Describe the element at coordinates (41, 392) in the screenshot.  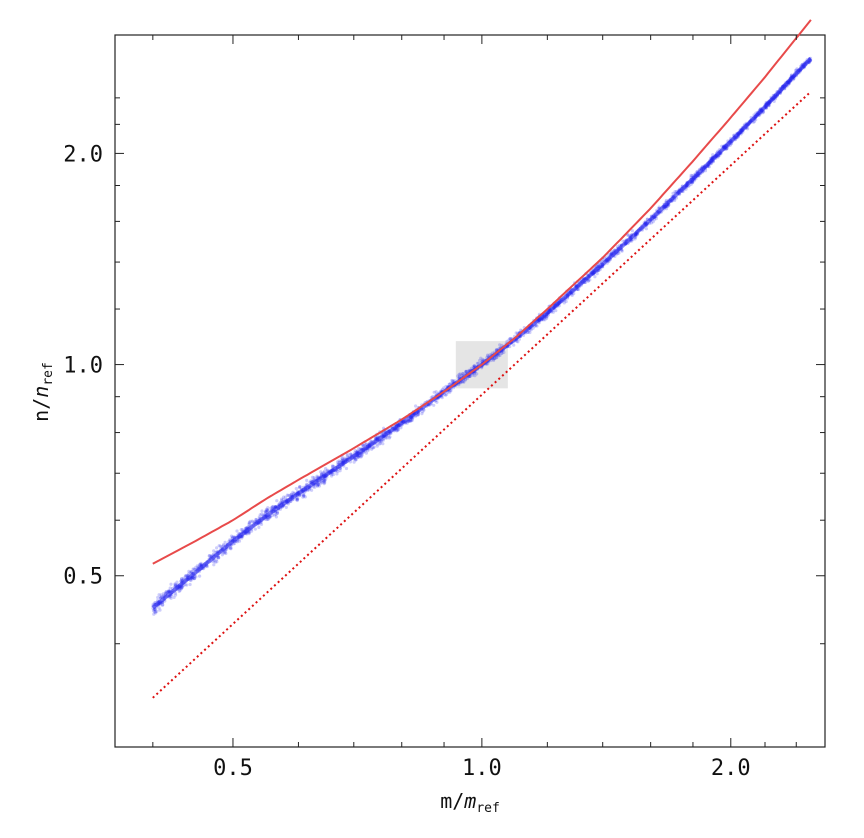
I see `y-axis-label-italic: n` at that location.